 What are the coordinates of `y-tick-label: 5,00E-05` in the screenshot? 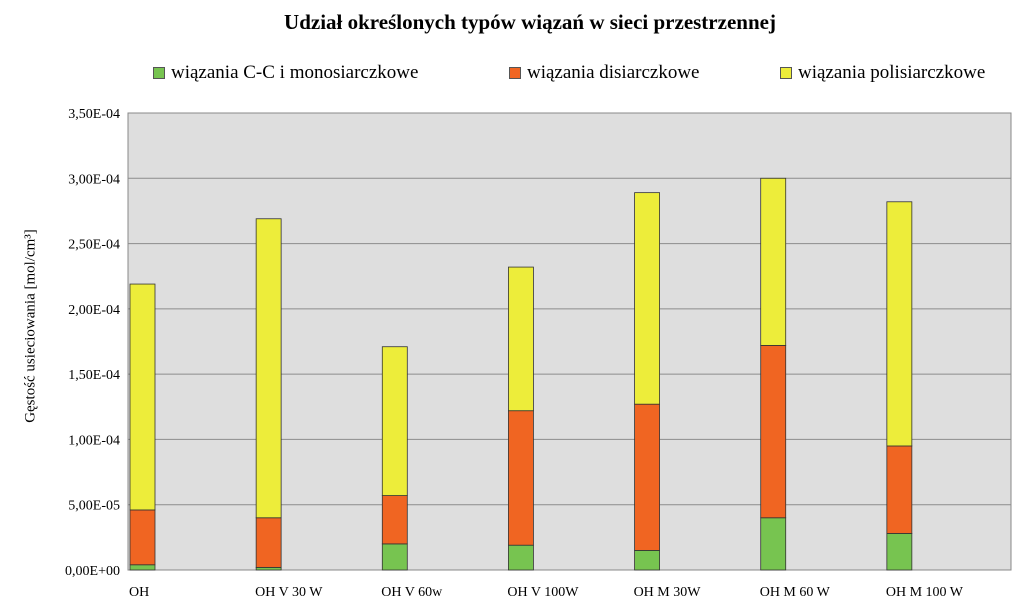 It's located at (94, 506).